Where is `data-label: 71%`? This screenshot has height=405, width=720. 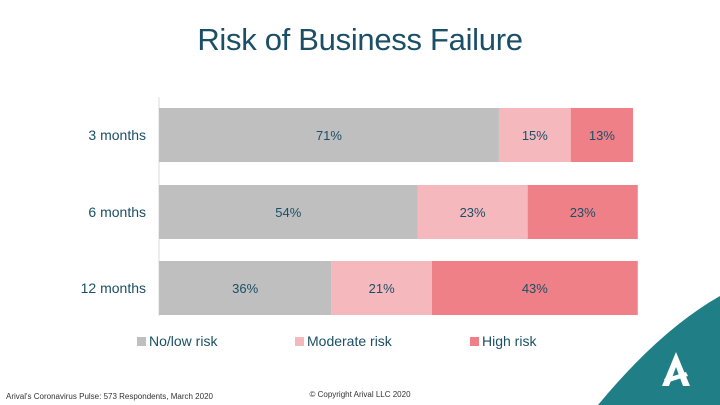 data-label: 71% is located at coordinates (329, 135).